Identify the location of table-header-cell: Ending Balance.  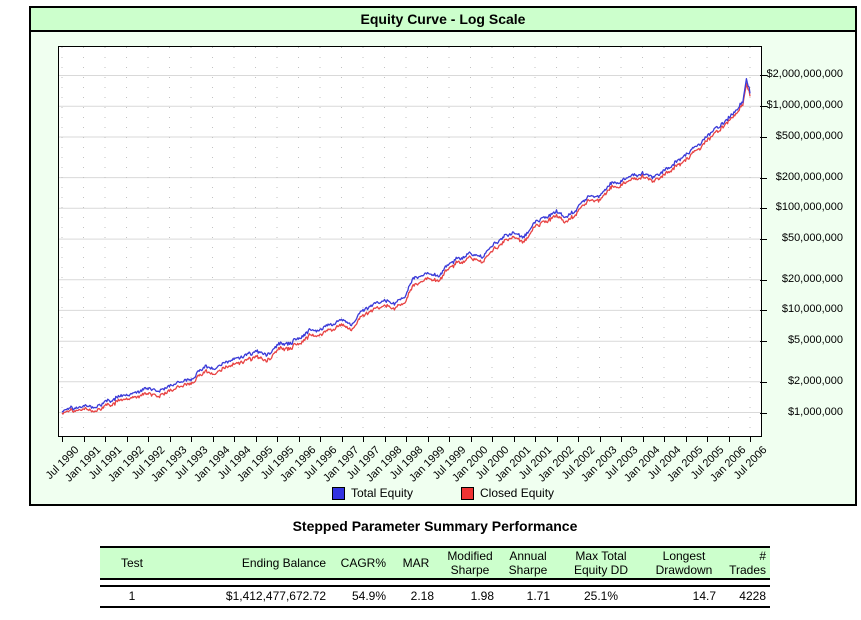
(283, 563).